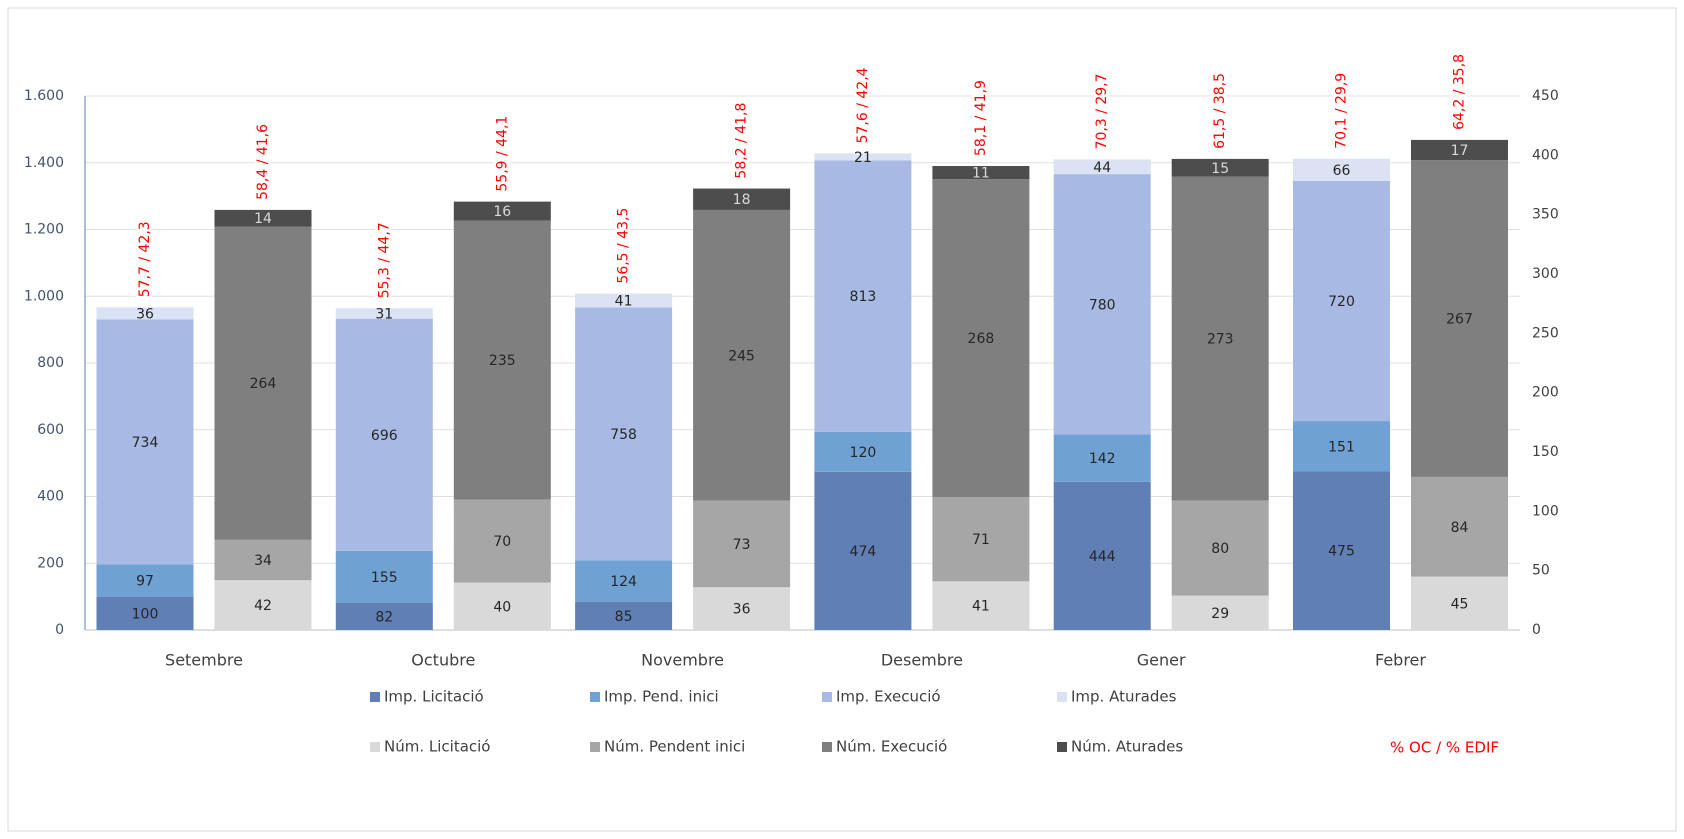 This screenshot has width=1684, height=839. I want to click on value-label: 15, so click(1220, 169).